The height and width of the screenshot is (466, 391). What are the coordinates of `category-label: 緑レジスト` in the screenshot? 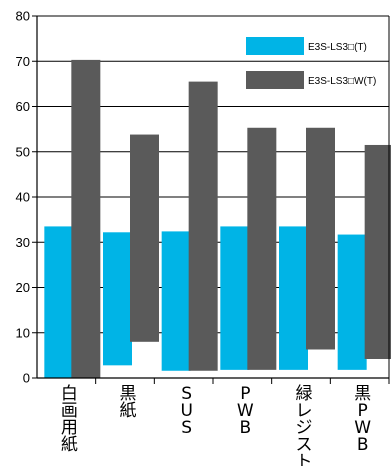 It's located at (304, 425).